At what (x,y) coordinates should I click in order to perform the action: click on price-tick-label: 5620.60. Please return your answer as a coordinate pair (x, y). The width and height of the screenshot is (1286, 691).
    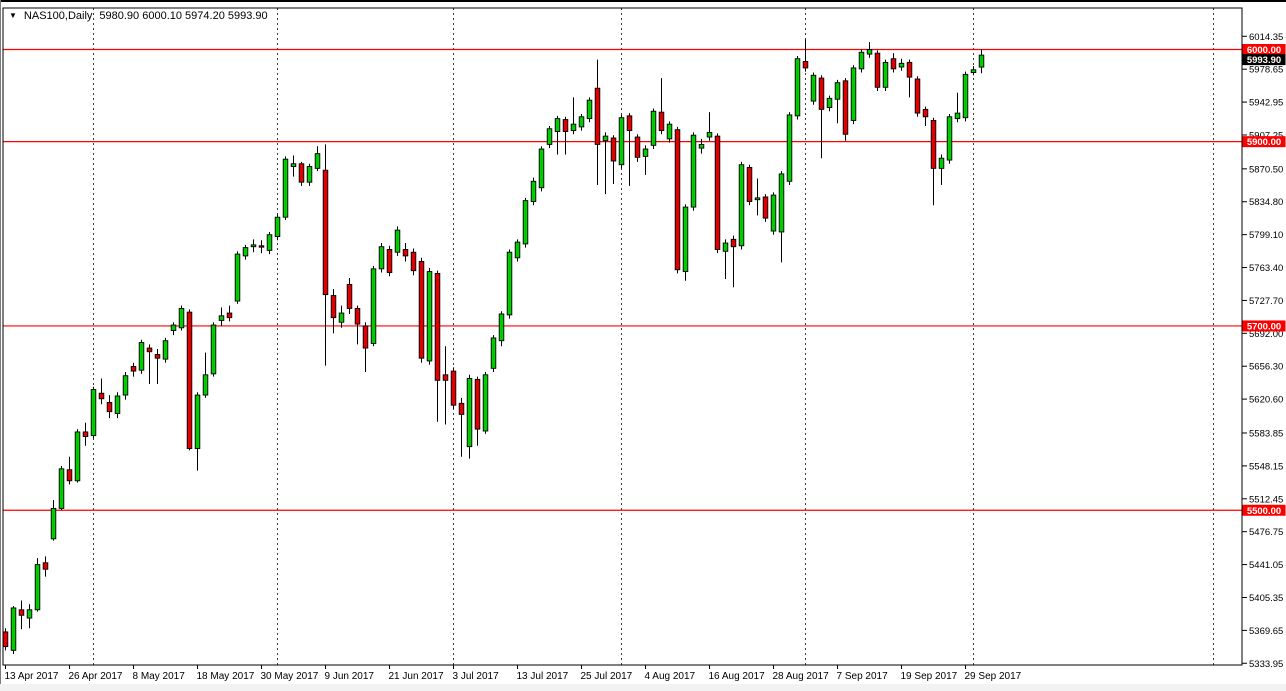
    Looking at the image, I should click on (1266, 400).